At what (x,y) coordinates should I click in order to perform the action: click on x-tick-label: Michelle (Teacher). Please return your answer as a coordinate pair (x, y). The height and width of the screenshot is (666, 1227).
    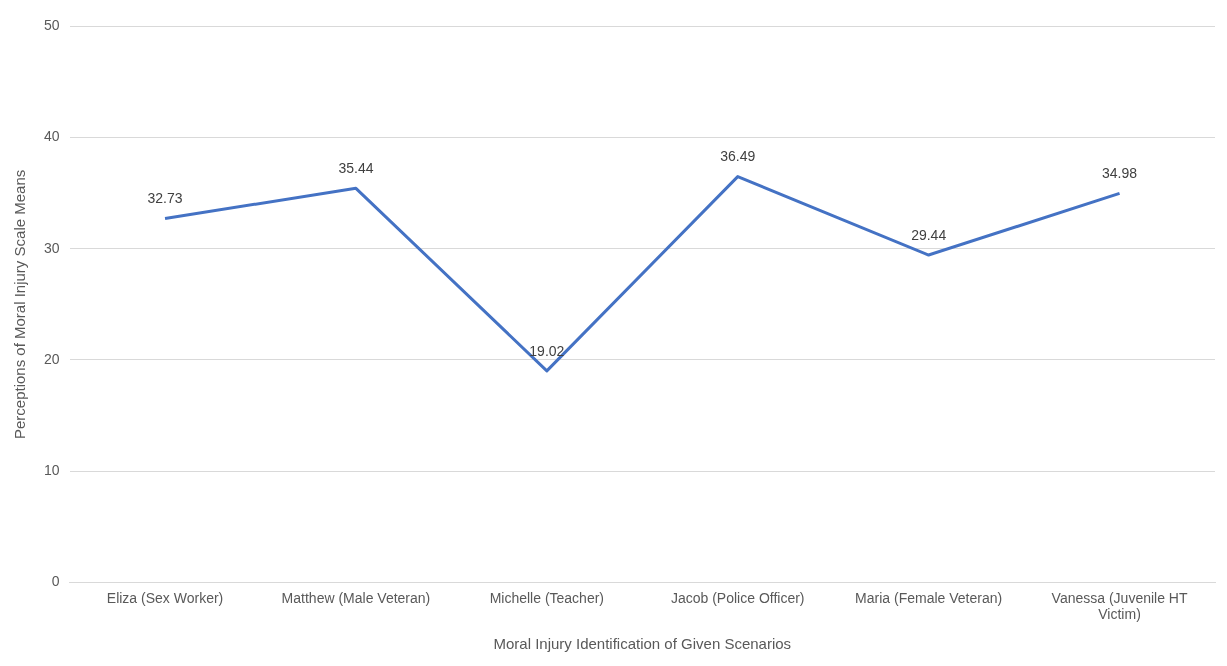
    Looking at the image, I should click on (547, 597).